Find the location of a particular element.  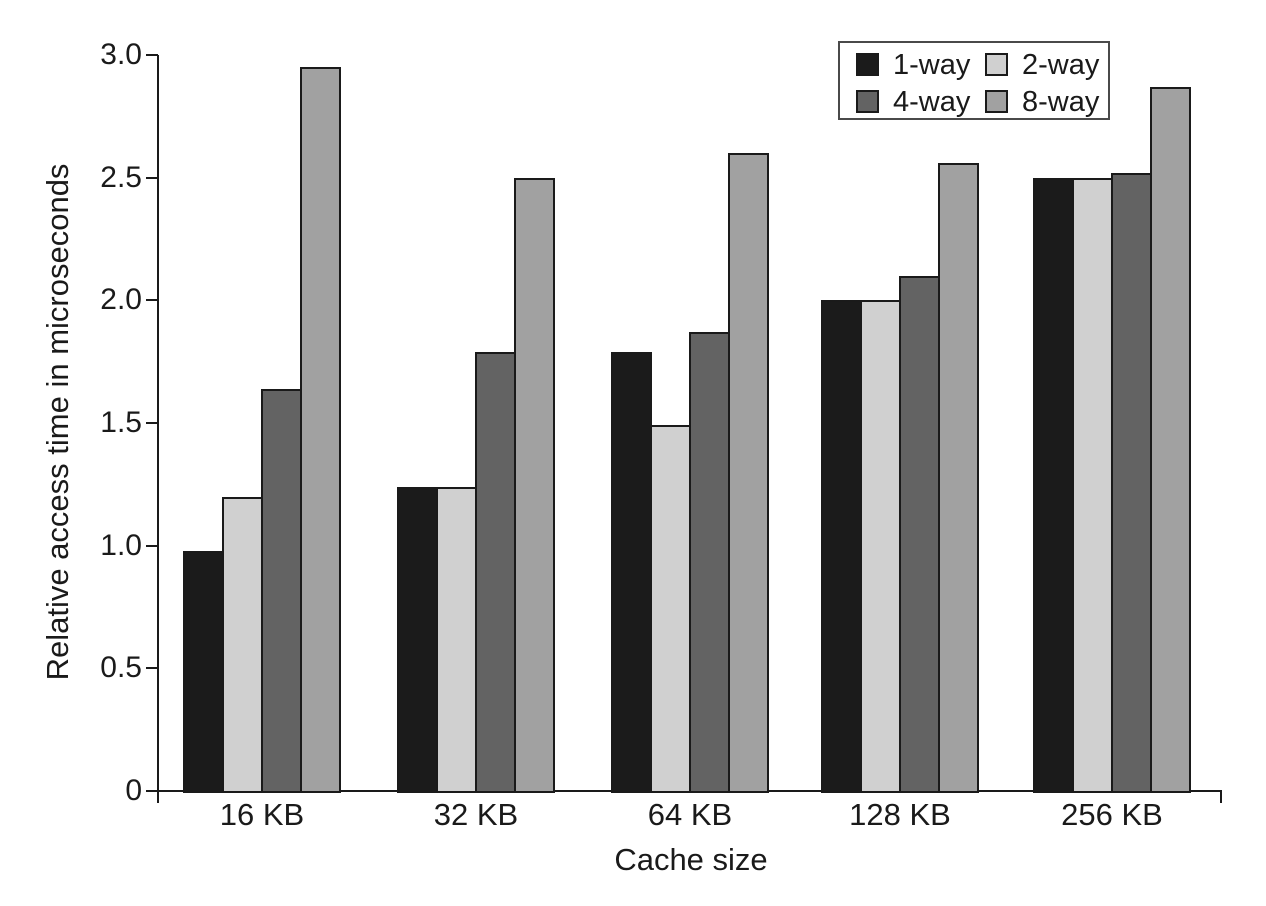

bar-64-kb-2-way is located at coordinates (670, 609).